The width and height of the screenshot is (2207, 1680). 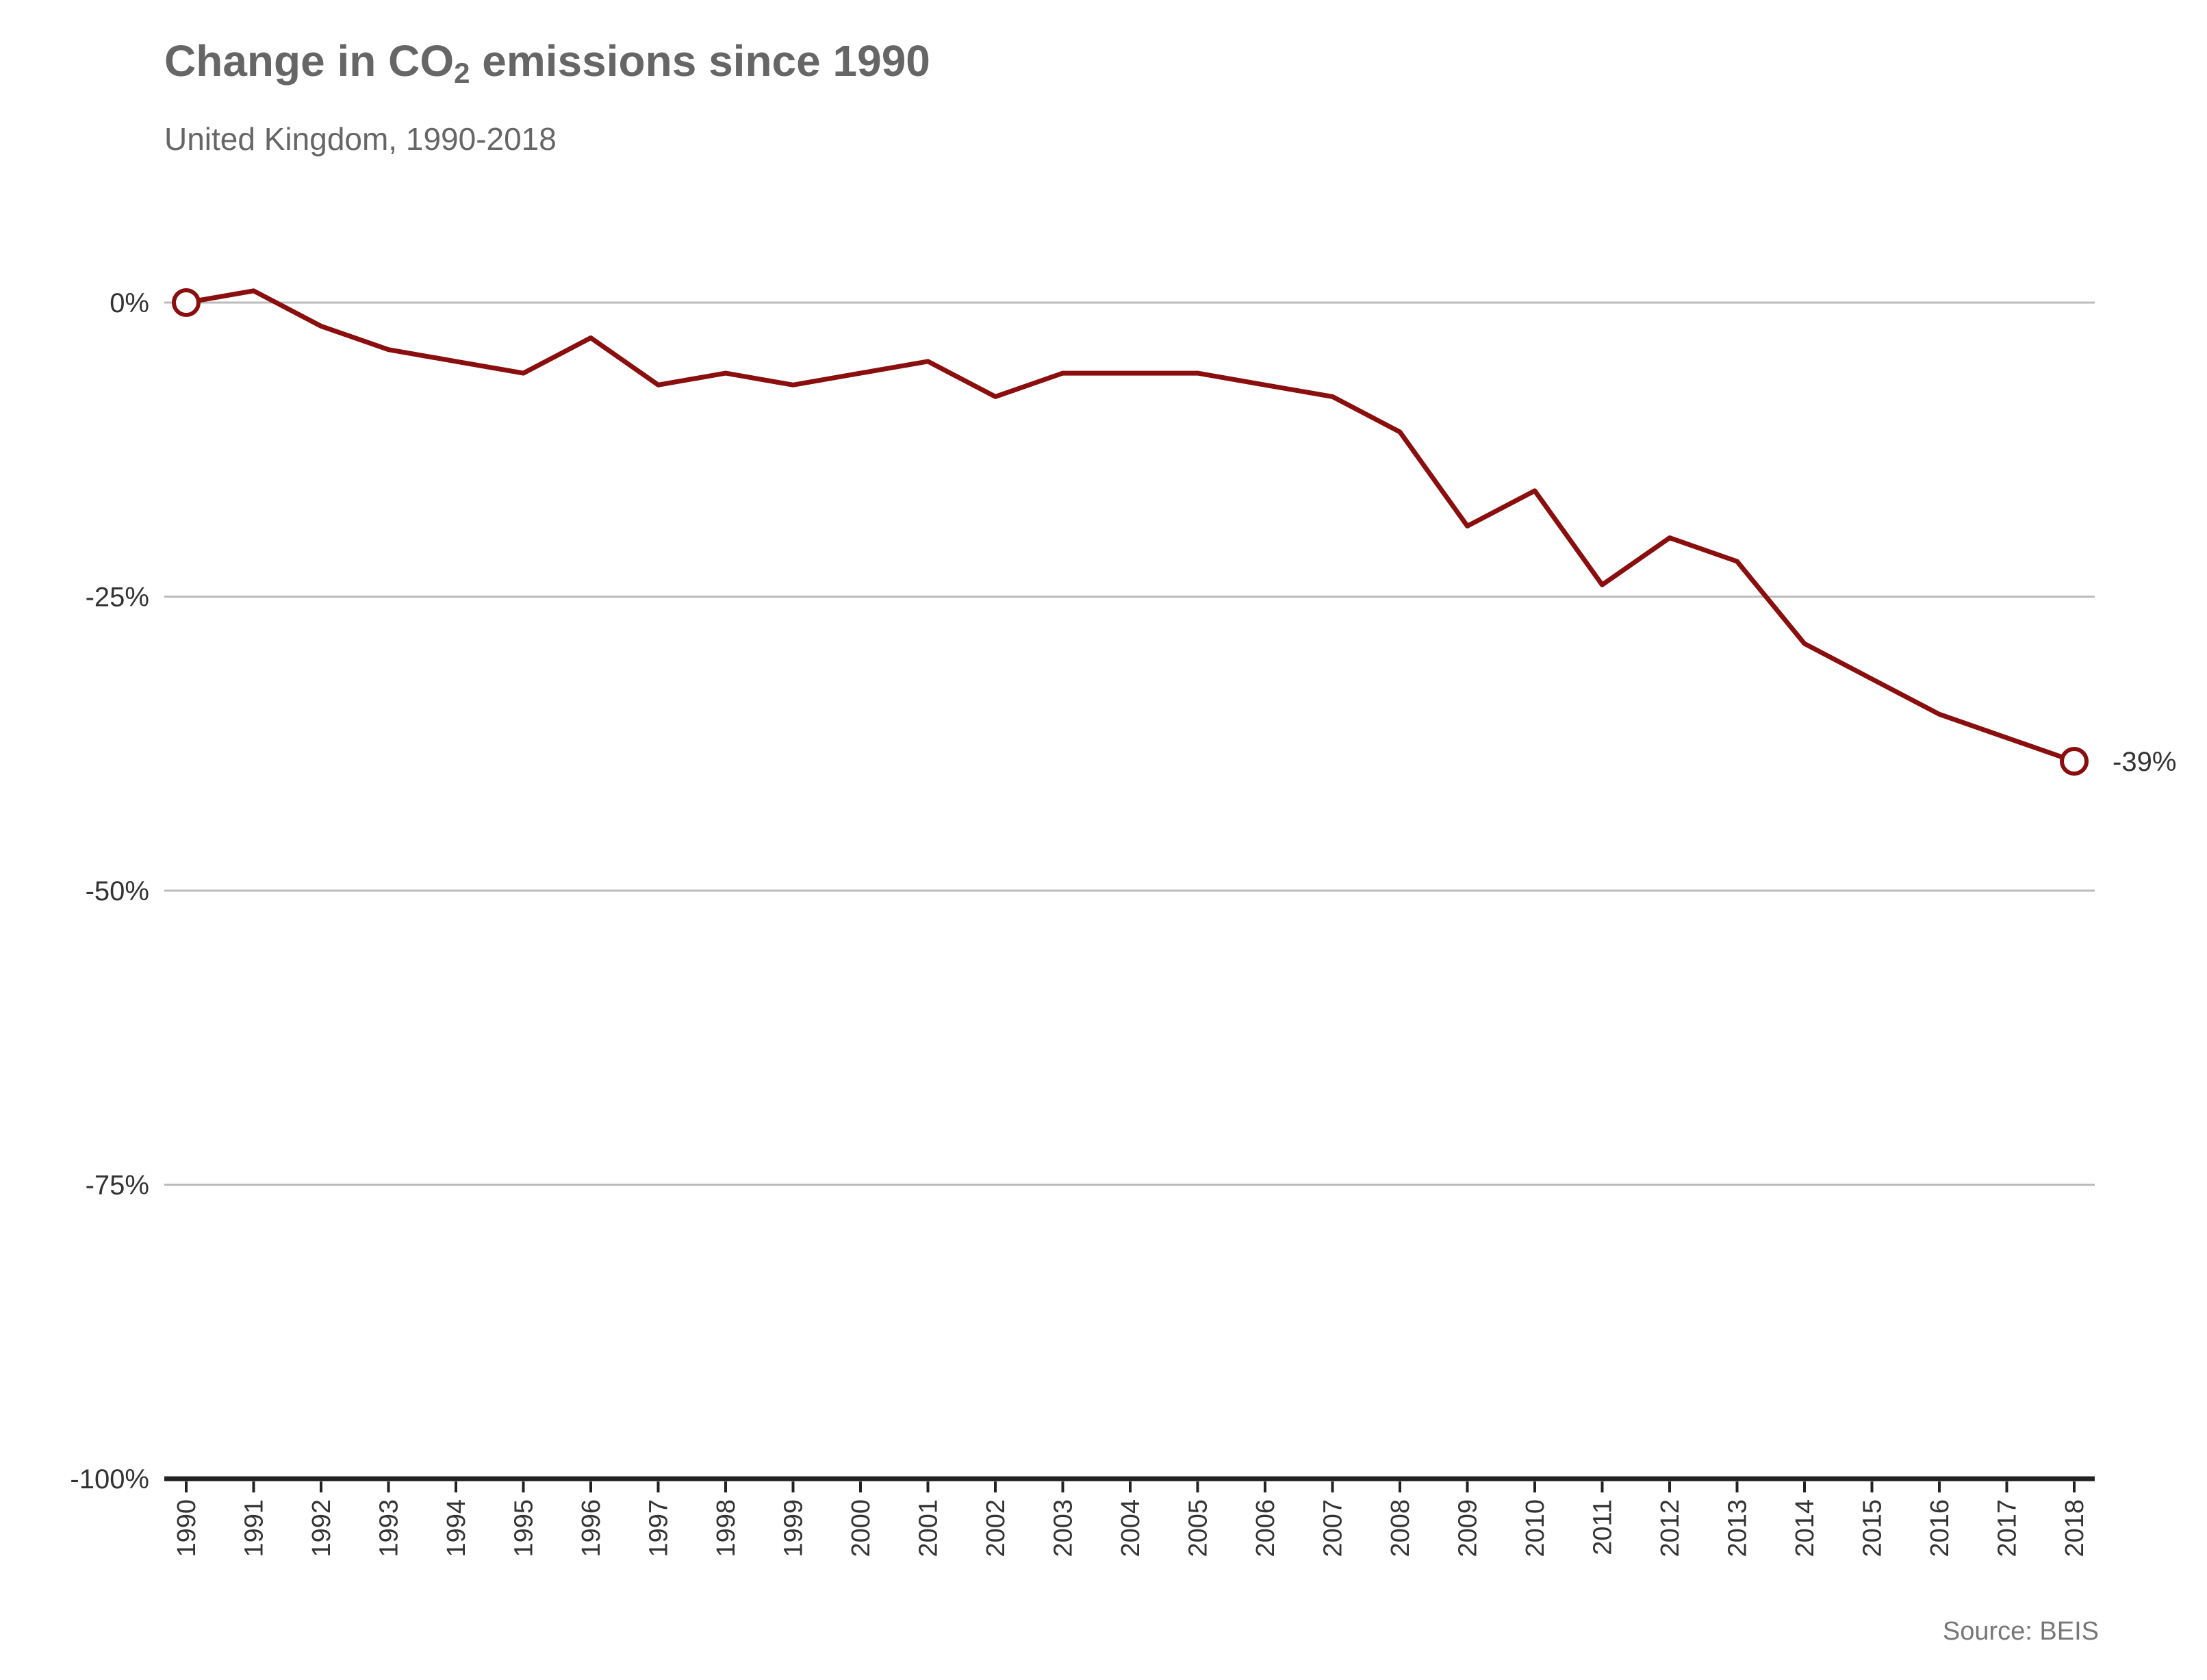 What do you see at coordinates (321, 1528) in the screenshot?
I see `x-tick-label: 1992` at bounding box center [321, 1528].